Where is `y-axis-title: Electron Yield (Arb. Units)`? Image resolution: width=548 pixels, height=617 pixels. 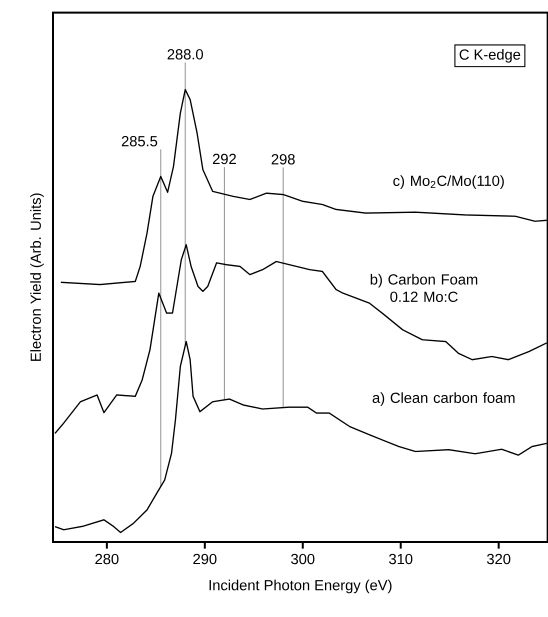 y-axis-title: Electron Yield (Arb. Units) is located at coordinates (37, 277).